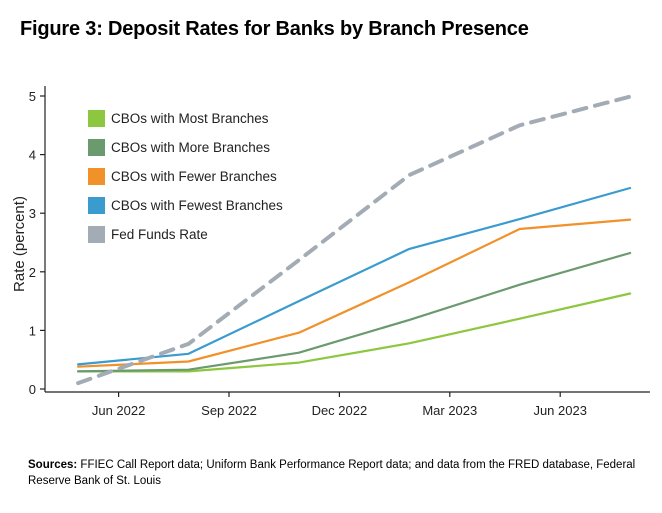 The height and width of the screenshot is (513, 662). I want to click on x-tick-label-3: Mar 2023, so click(449, 410).